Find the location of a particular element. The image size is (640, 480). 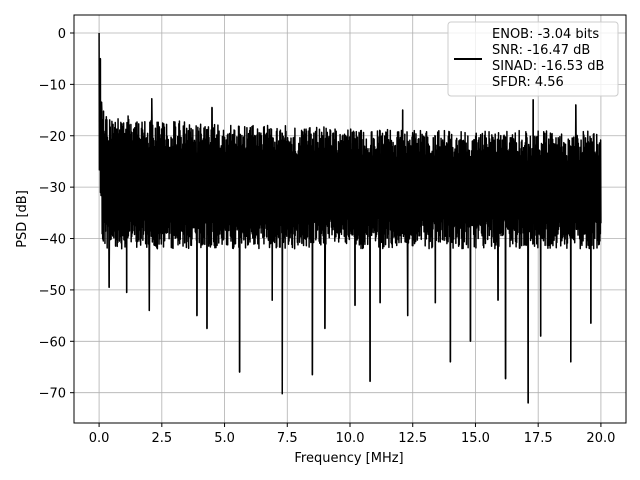

x-axis: 0.0 2.5 5.0 7.5 10.0 12.5 15.0 17.5 20.0 is located at coordinates (352, 434).